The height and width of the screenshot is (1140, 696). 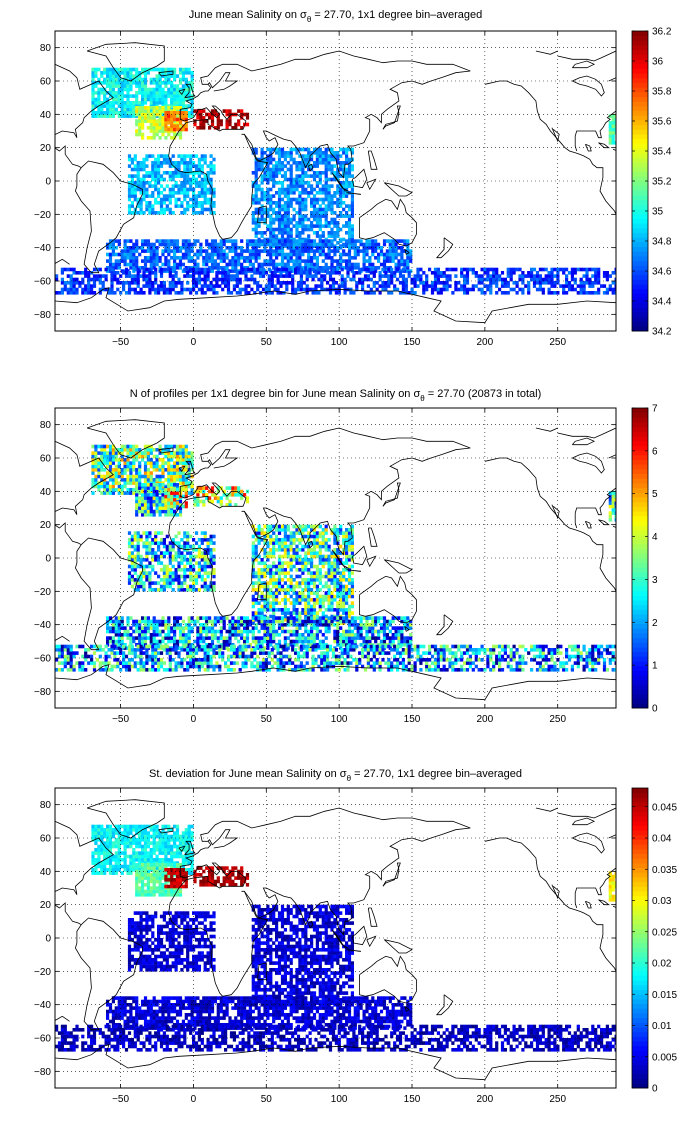 I want to click on coastline, so click(x=359, y=178).